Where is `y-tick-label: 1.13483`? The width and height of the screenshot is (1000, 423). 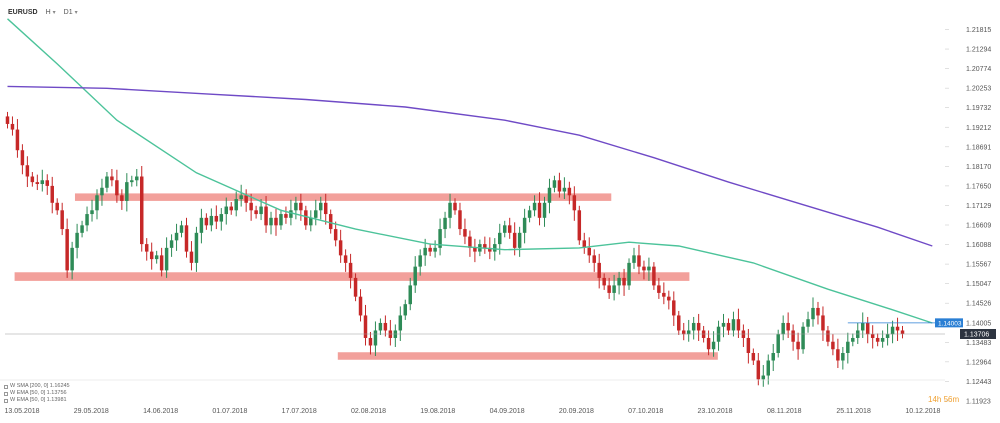 y-tick-label: 1.13483 is located at coordinates (978, 343).